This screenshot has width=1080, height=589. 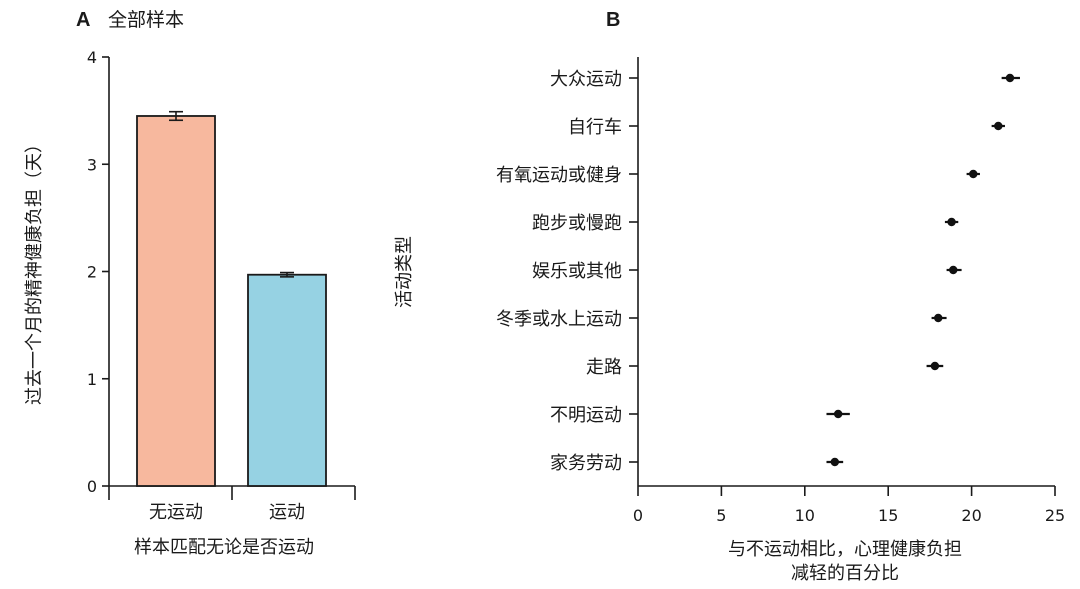 I want to click on panel-a-x-axis-label: 样本匹配无论是否运动, so click(x=224, y=547).